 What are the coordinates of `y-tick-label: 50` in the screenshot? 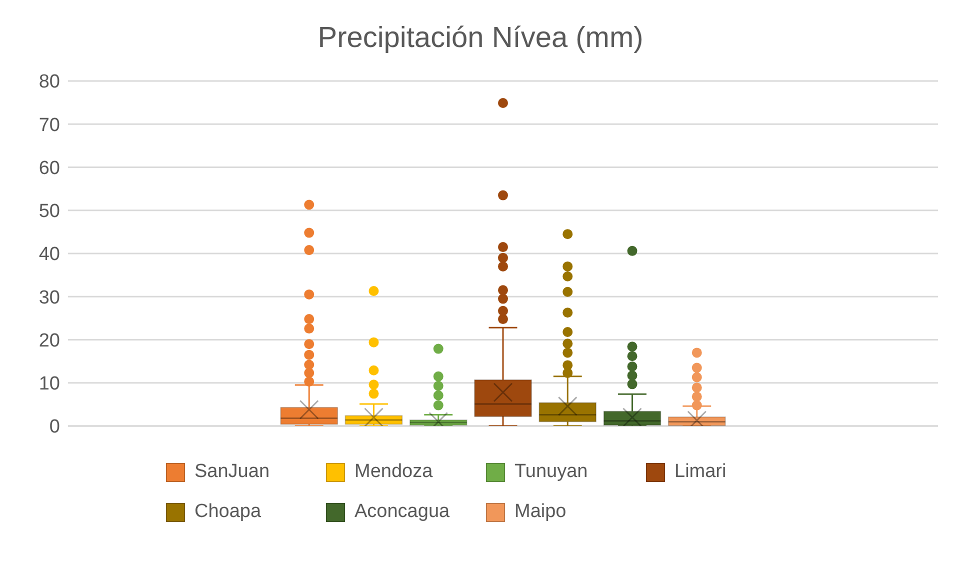 It's located at (49, 211).